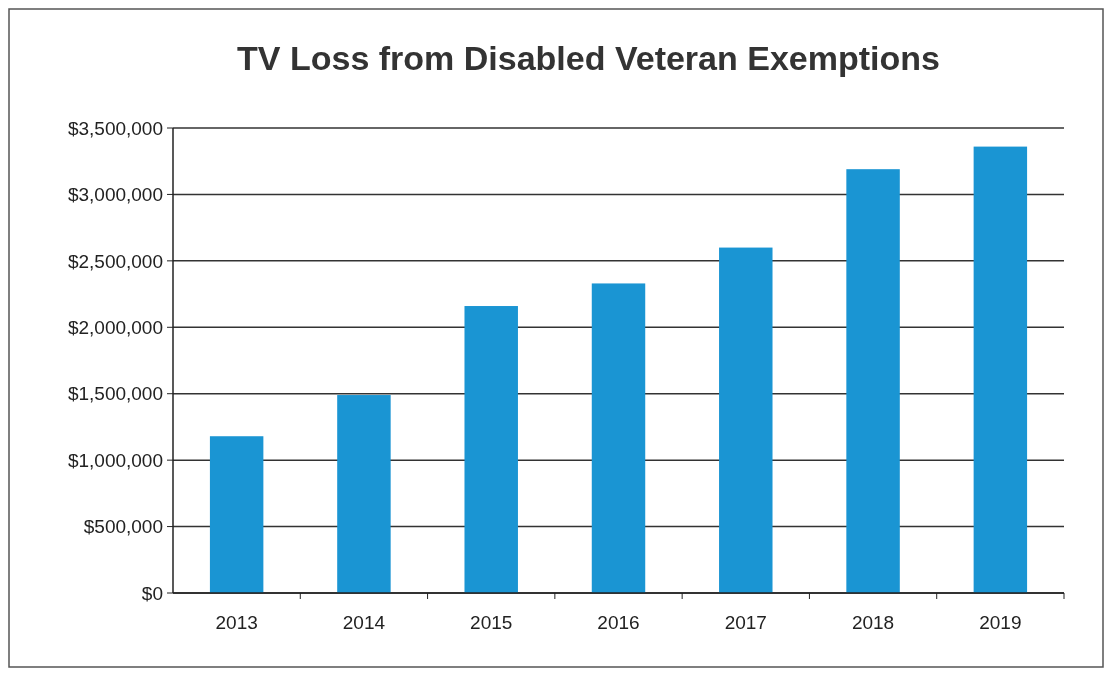 The width and height of the screenshot is (1112, 676). I want to click on y-tick-label: $3,000,000, so click(115, 195).